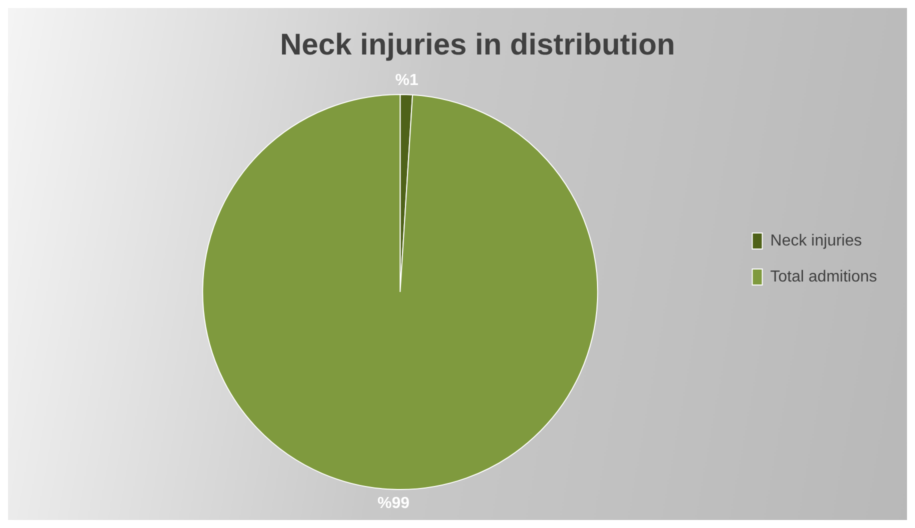  Describe the element at coordinates (823, 277) in the screenshot. I see `legend-label: Total admitions` at that location.